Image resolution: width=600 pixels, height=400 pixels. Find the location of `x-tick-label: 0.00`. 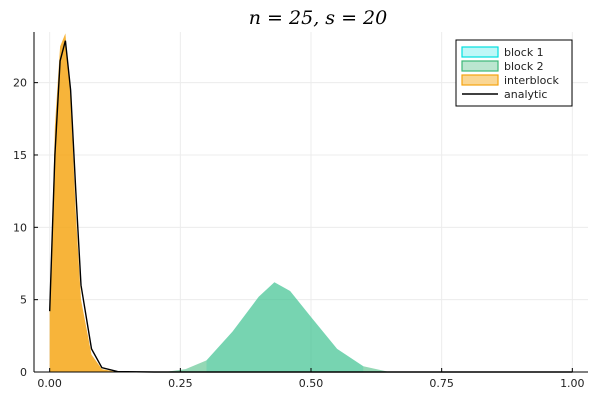

x-tick-label: 0.00 is located at coordinates (49, 383).